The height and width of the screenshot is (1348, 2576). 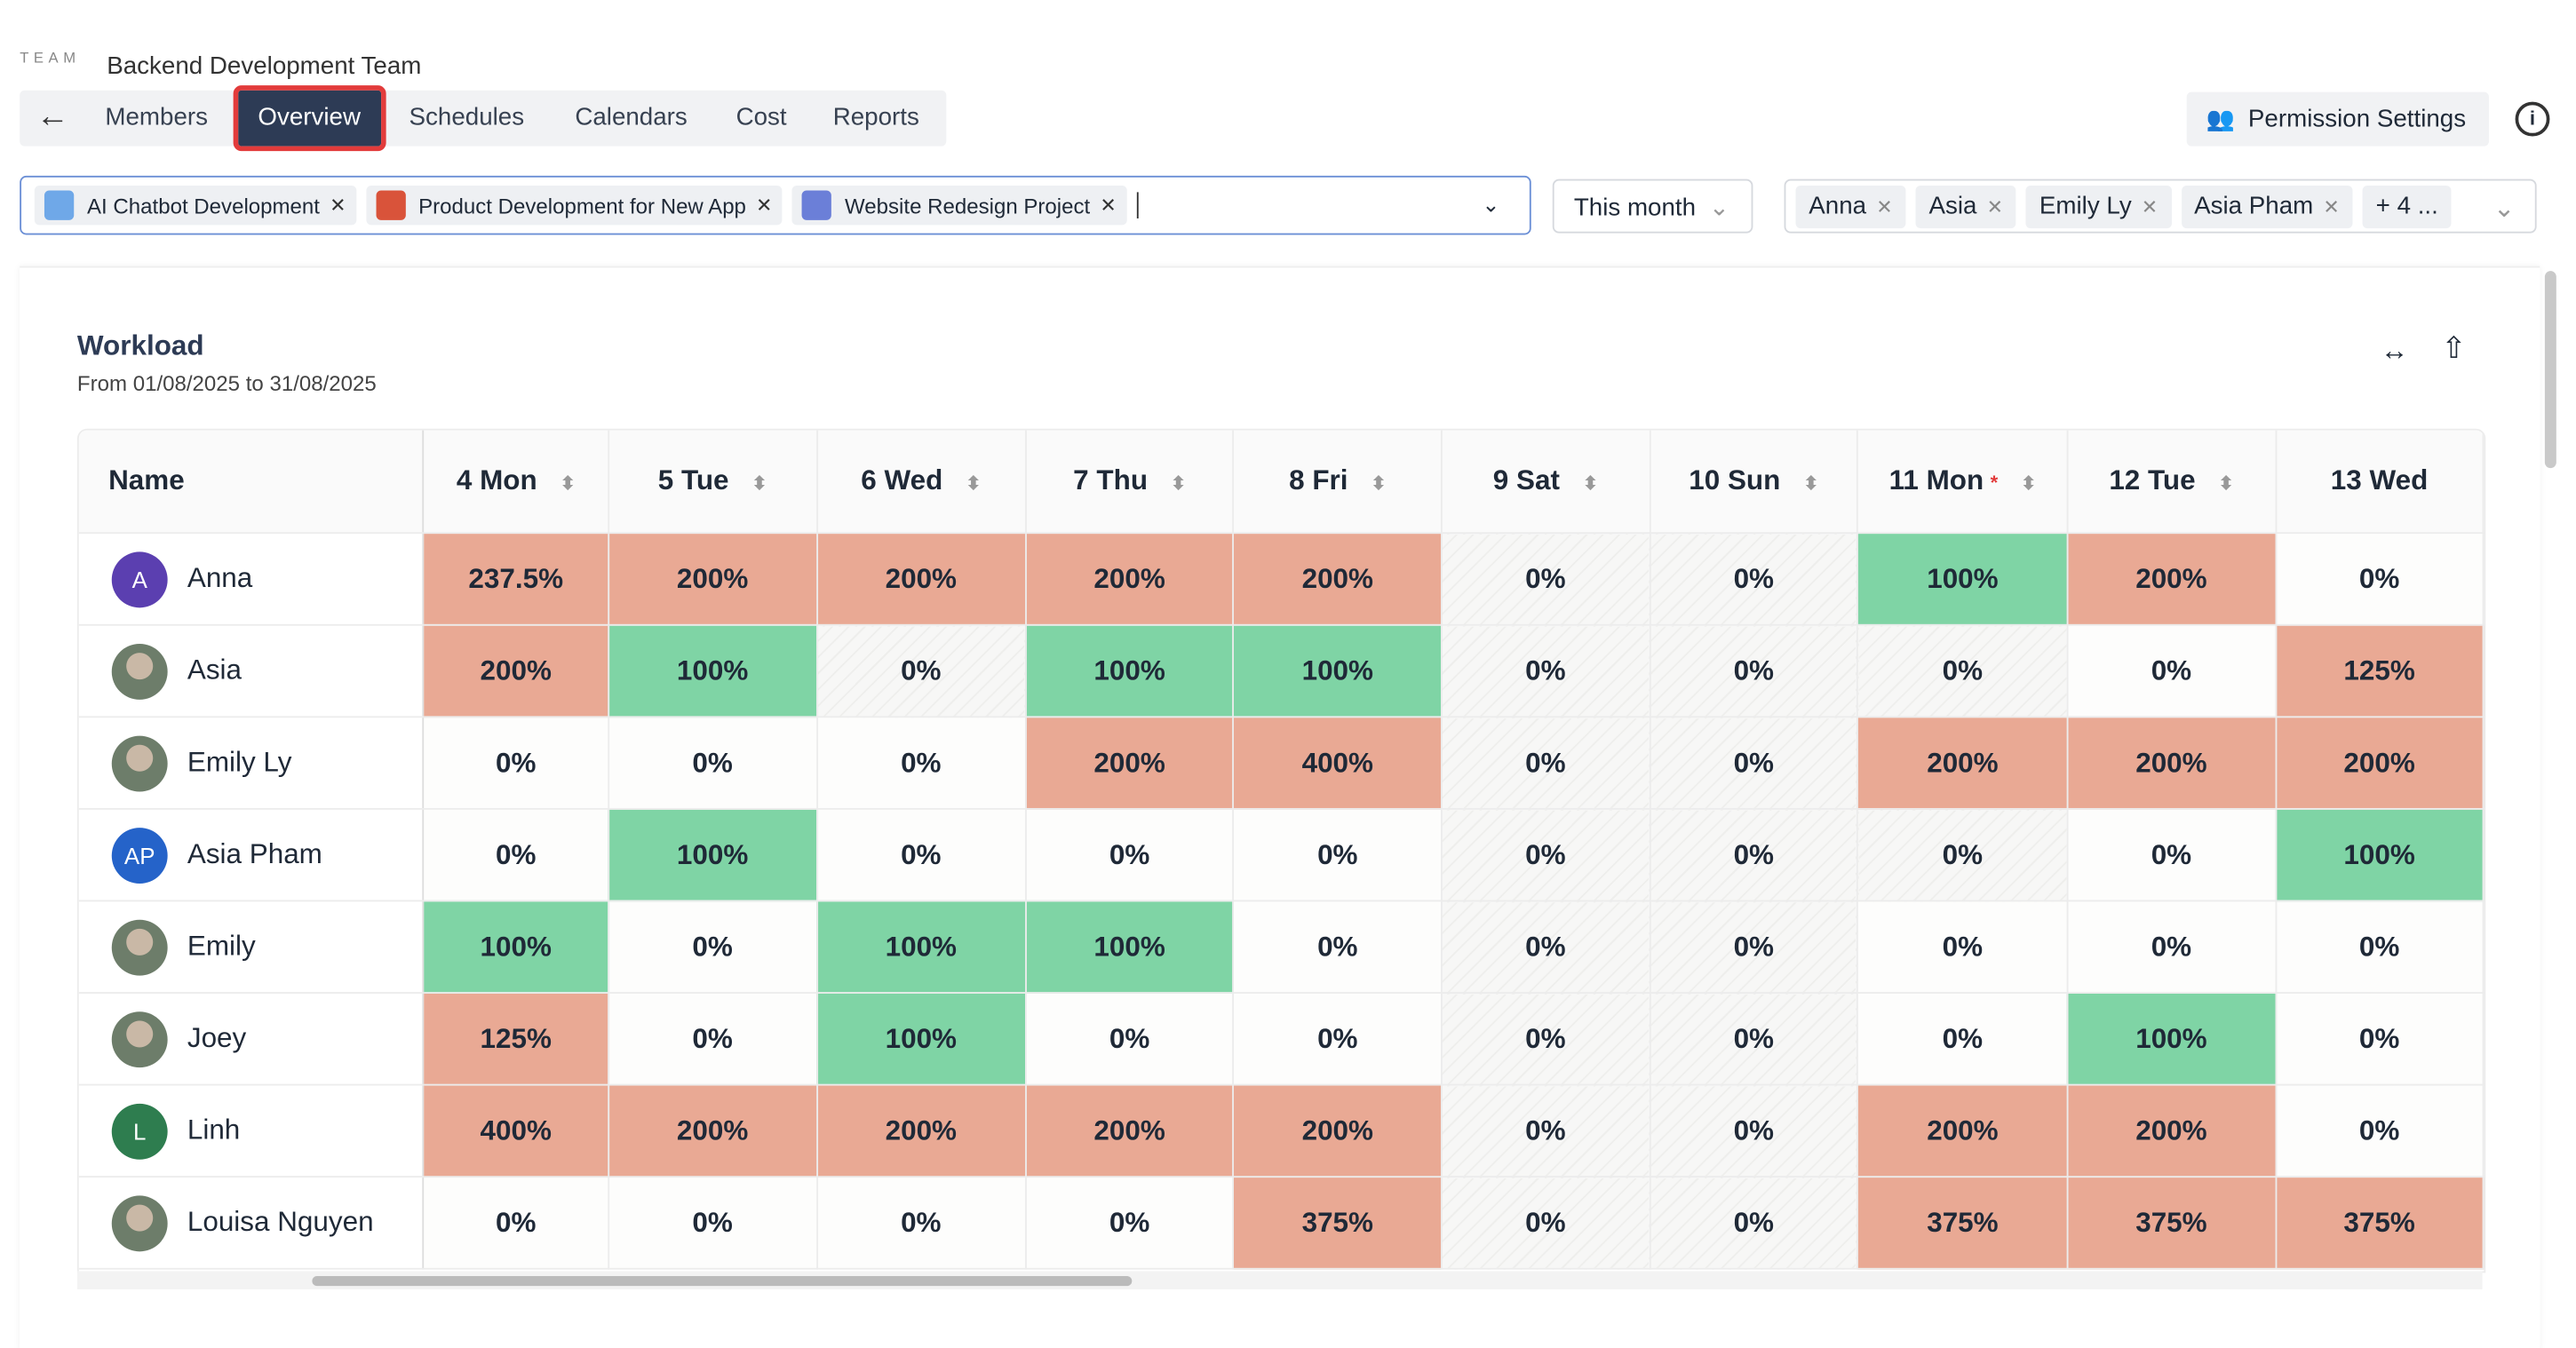 I want to click on column-header: 11 Mon * ⬍, so click(x=1963, y=482).